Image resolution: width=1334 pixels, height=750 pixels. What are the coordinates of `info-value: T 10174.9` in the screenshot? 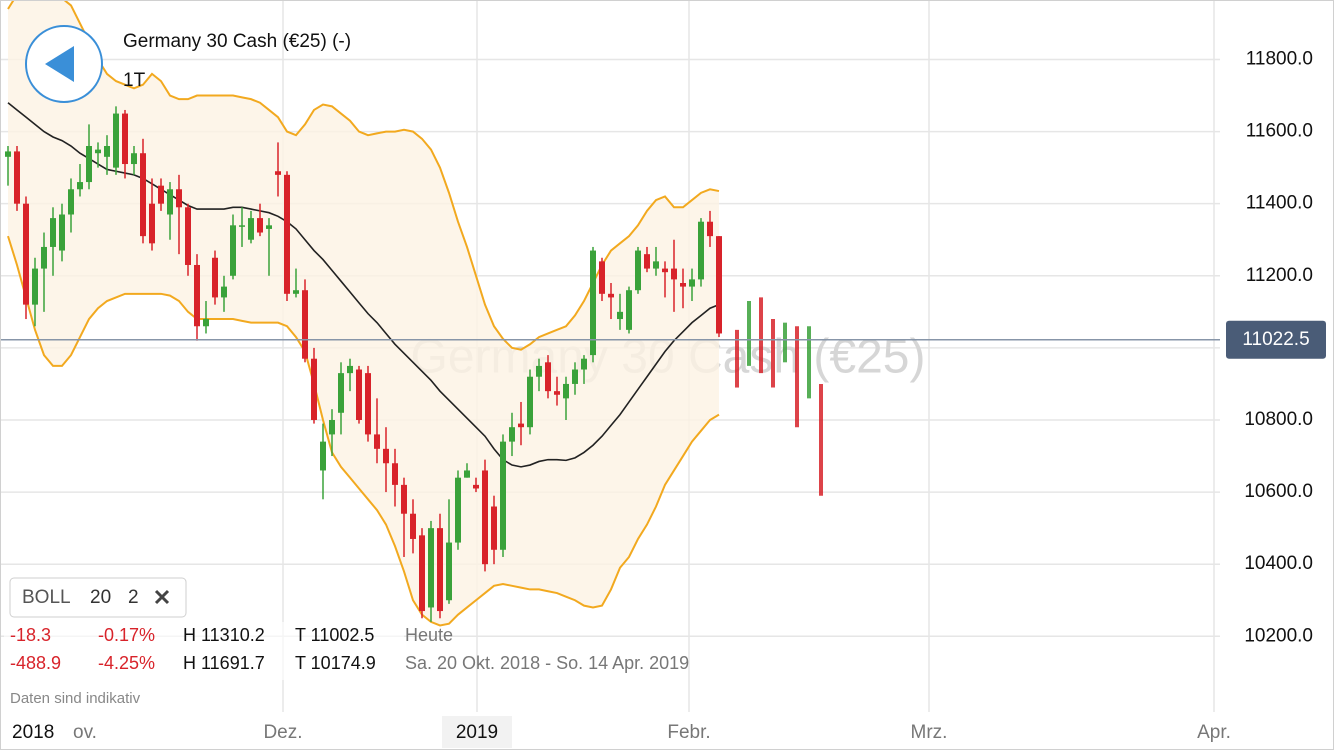 It's located at (335, 663).